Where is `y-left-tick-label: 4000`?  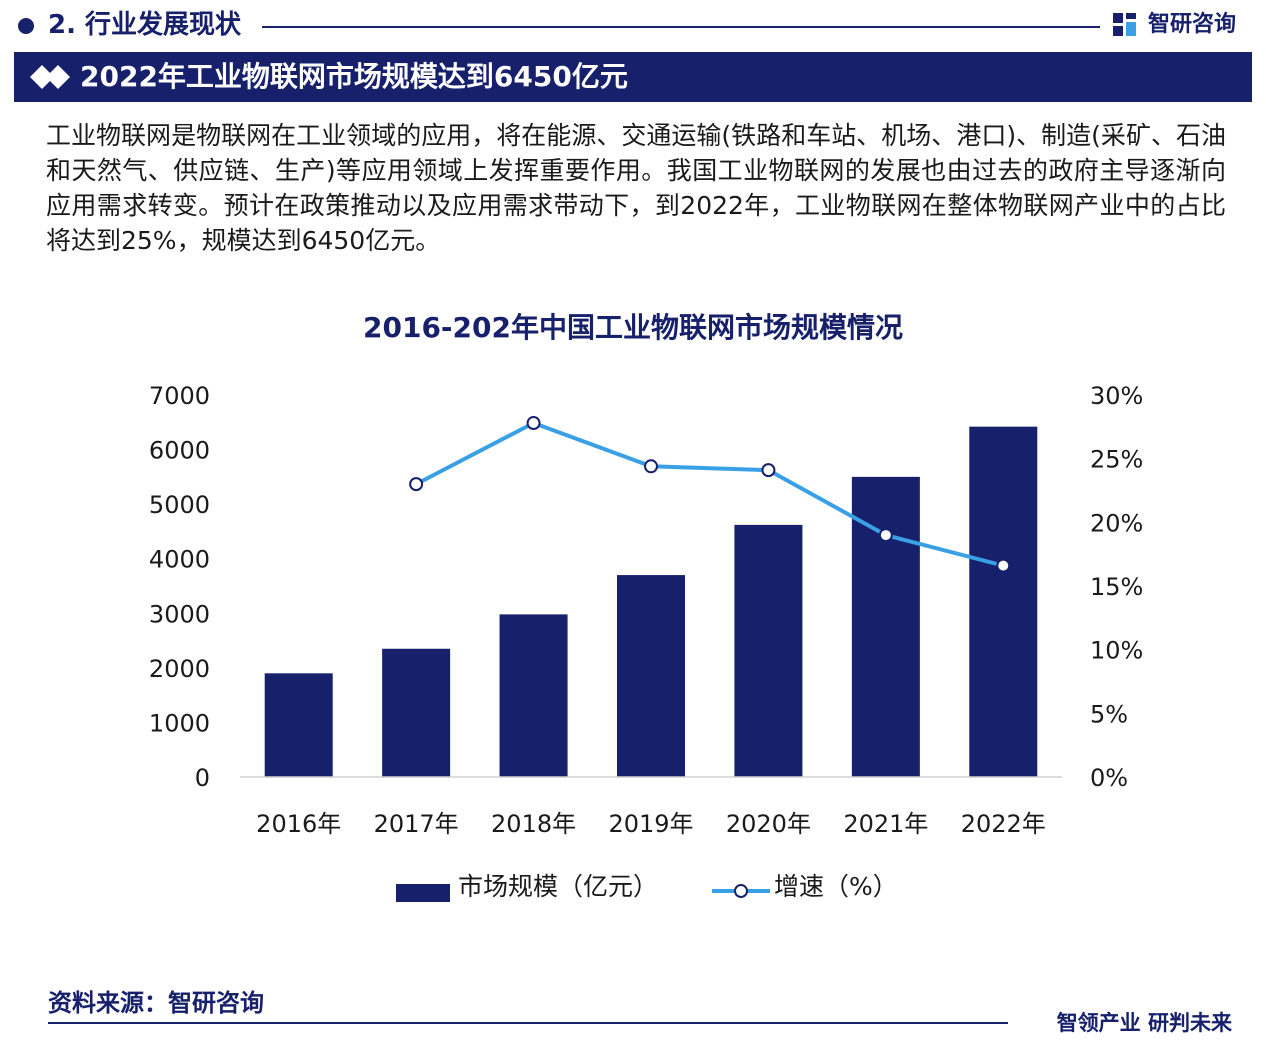
y-left-tick-label: 4000 is located at coordinates (179, 560).